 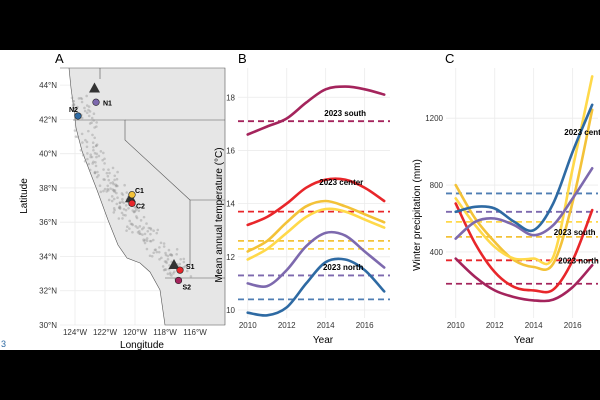 What do you see at coordinates (105, 332) in the screenshot?
I see `map-x-tick-label: 122°W` at bounding box center [105, 332].